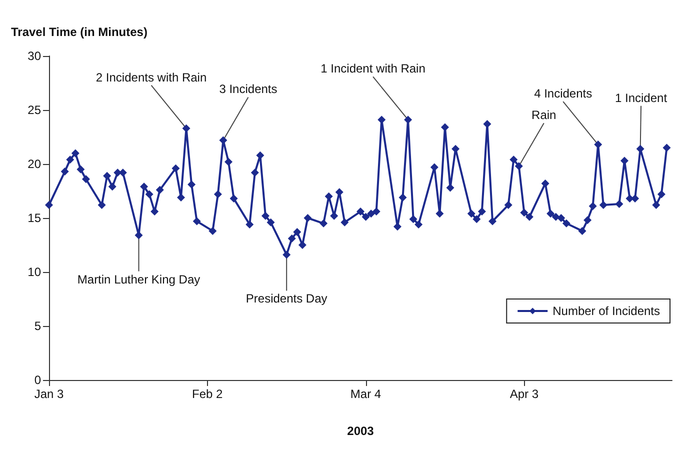 This screenshot has width=684, height=451. What do you see at coordinates (641, 97) in the screenshot?
I see `annotation: 1 Incident` at bounding box center [641, 97].